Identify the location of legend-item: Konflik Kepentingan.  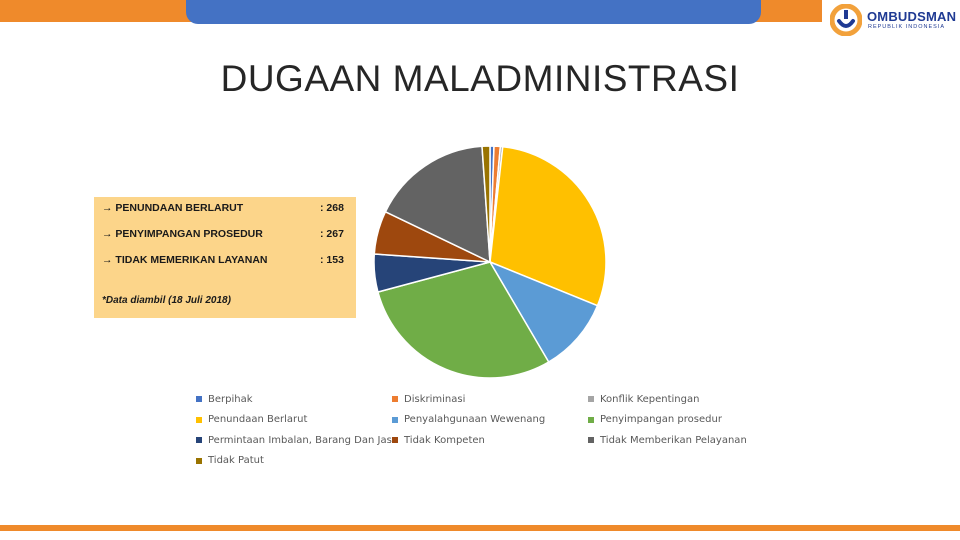
(643, 399).